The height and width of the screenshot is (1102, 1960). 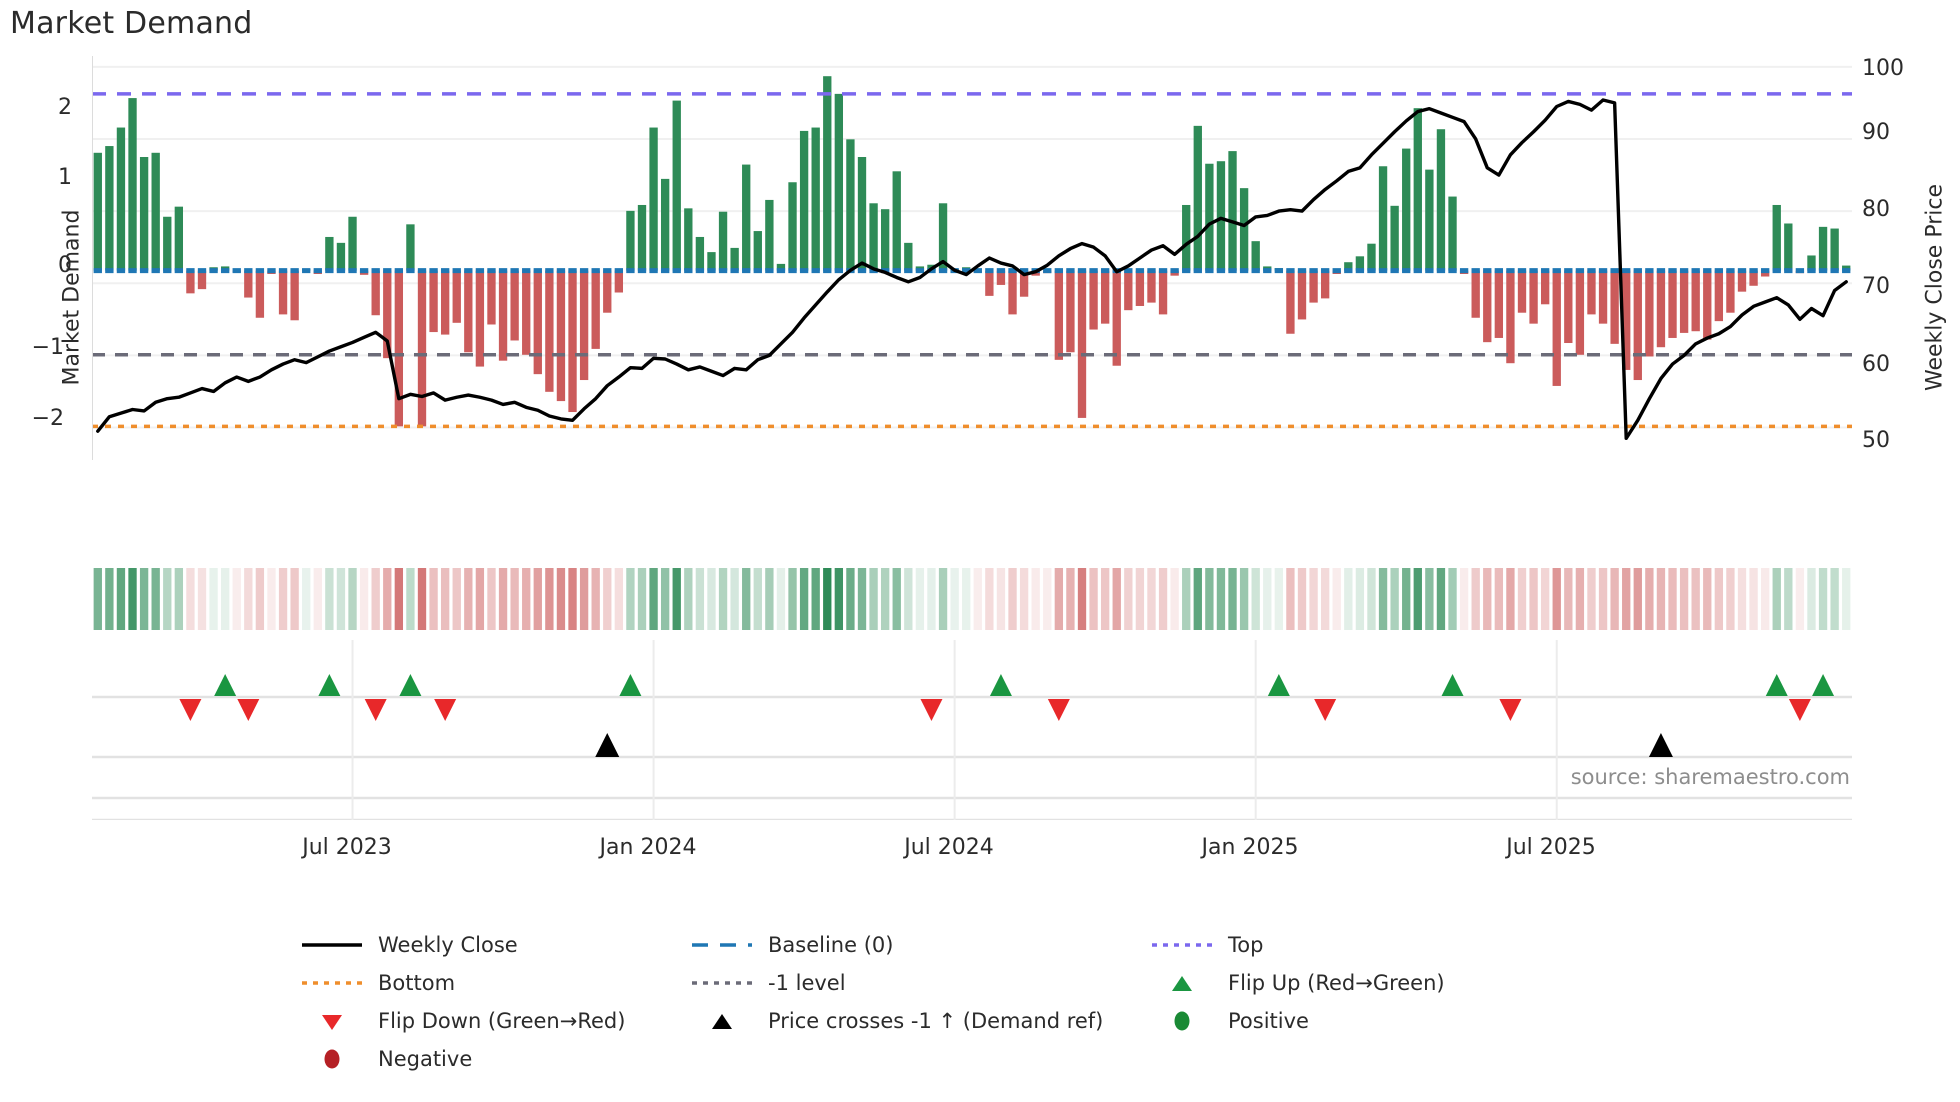 What do you see at coordinates (607, 745) in the screenshot?
I see `price-cross-marker` at bounding box center [607, 745].